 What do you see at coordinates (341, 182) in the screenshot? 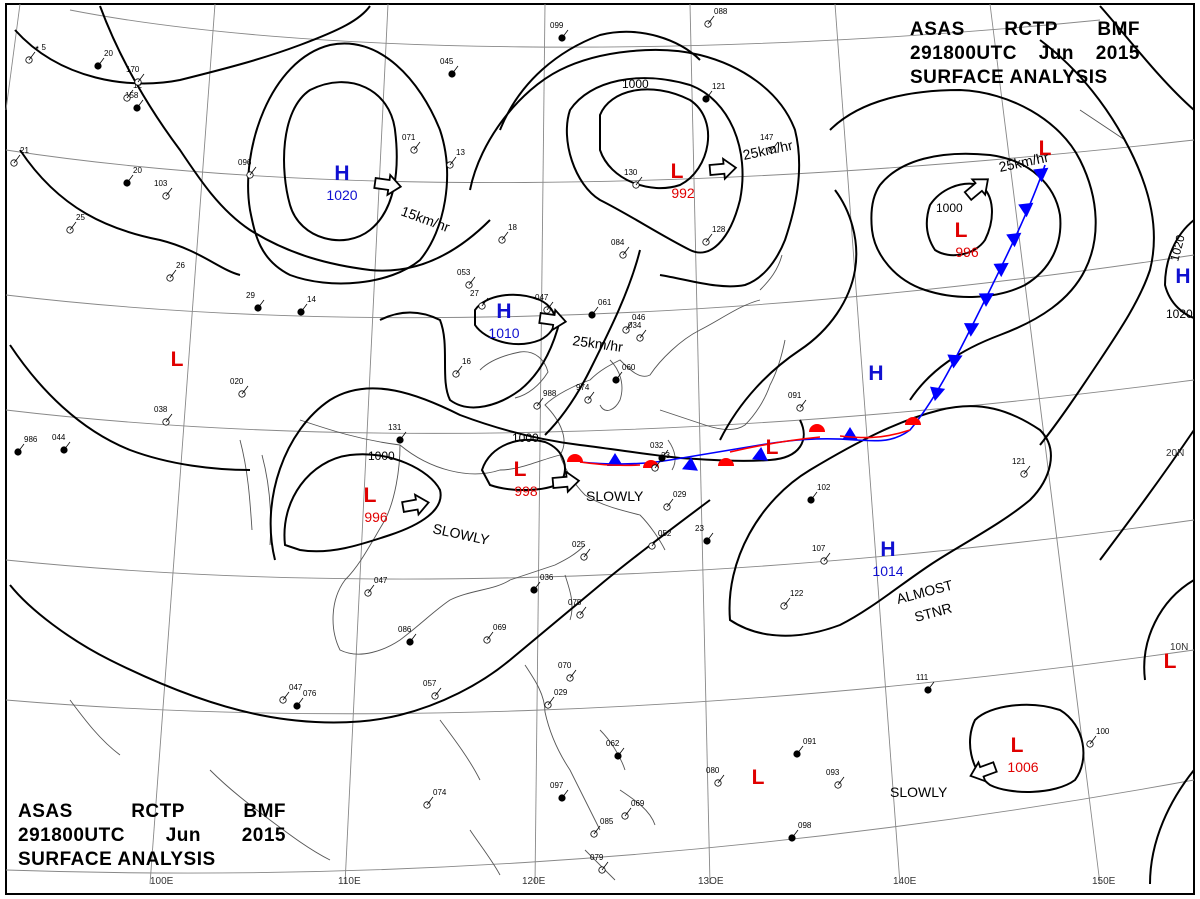
I see `high-pressure-center: H 1020` at bounding box center [341, 182].